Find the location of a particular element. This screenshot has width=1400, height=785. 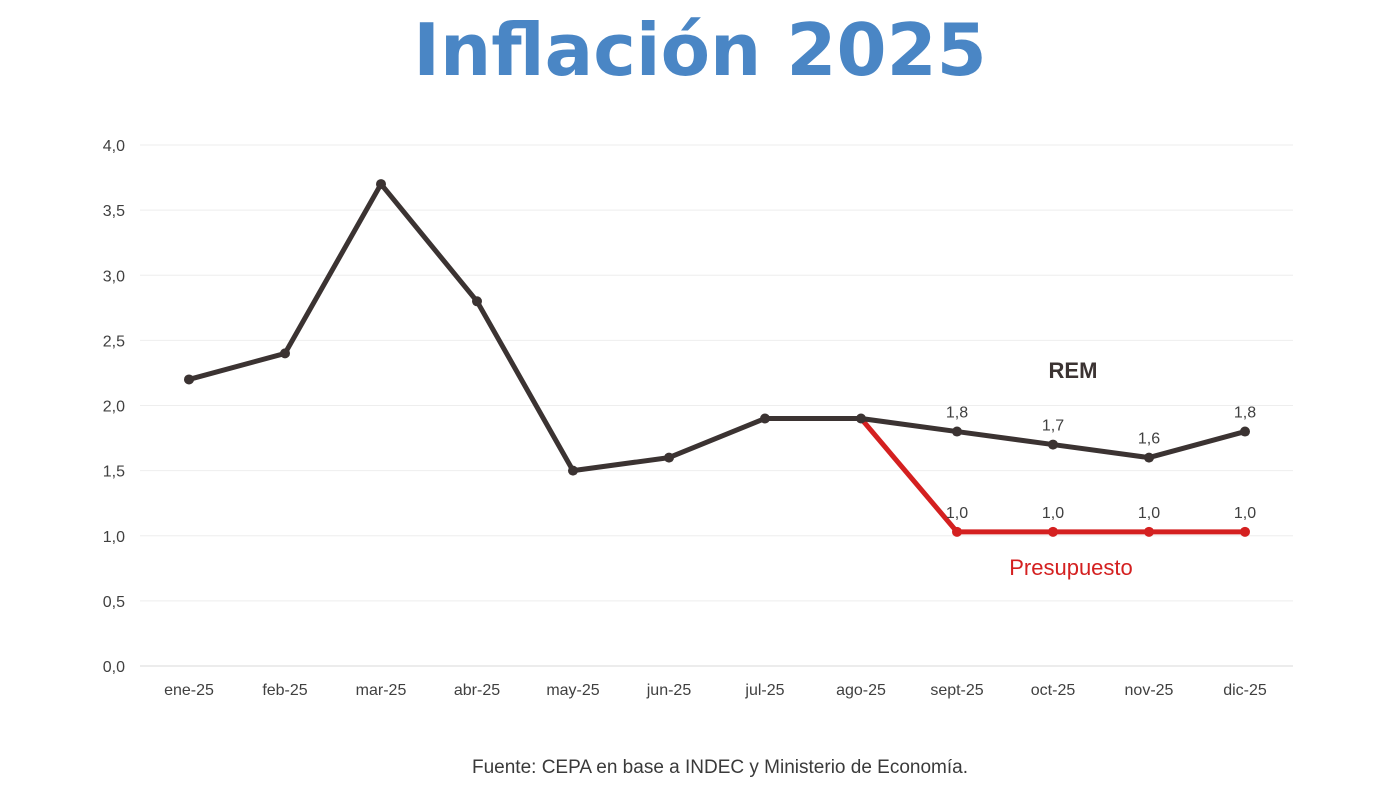

data-label-rem: 1,7 is located at coordinates (1053, 426).